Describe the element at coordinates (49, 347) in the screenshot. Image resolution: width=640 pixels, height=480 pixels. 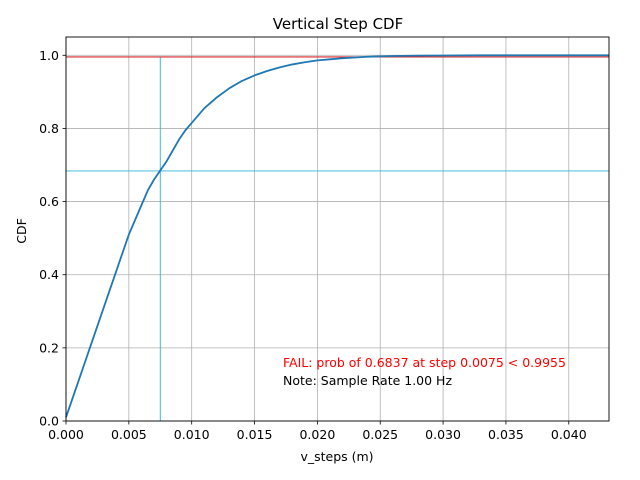
I see `y-tick-label: 0.2` at that location.